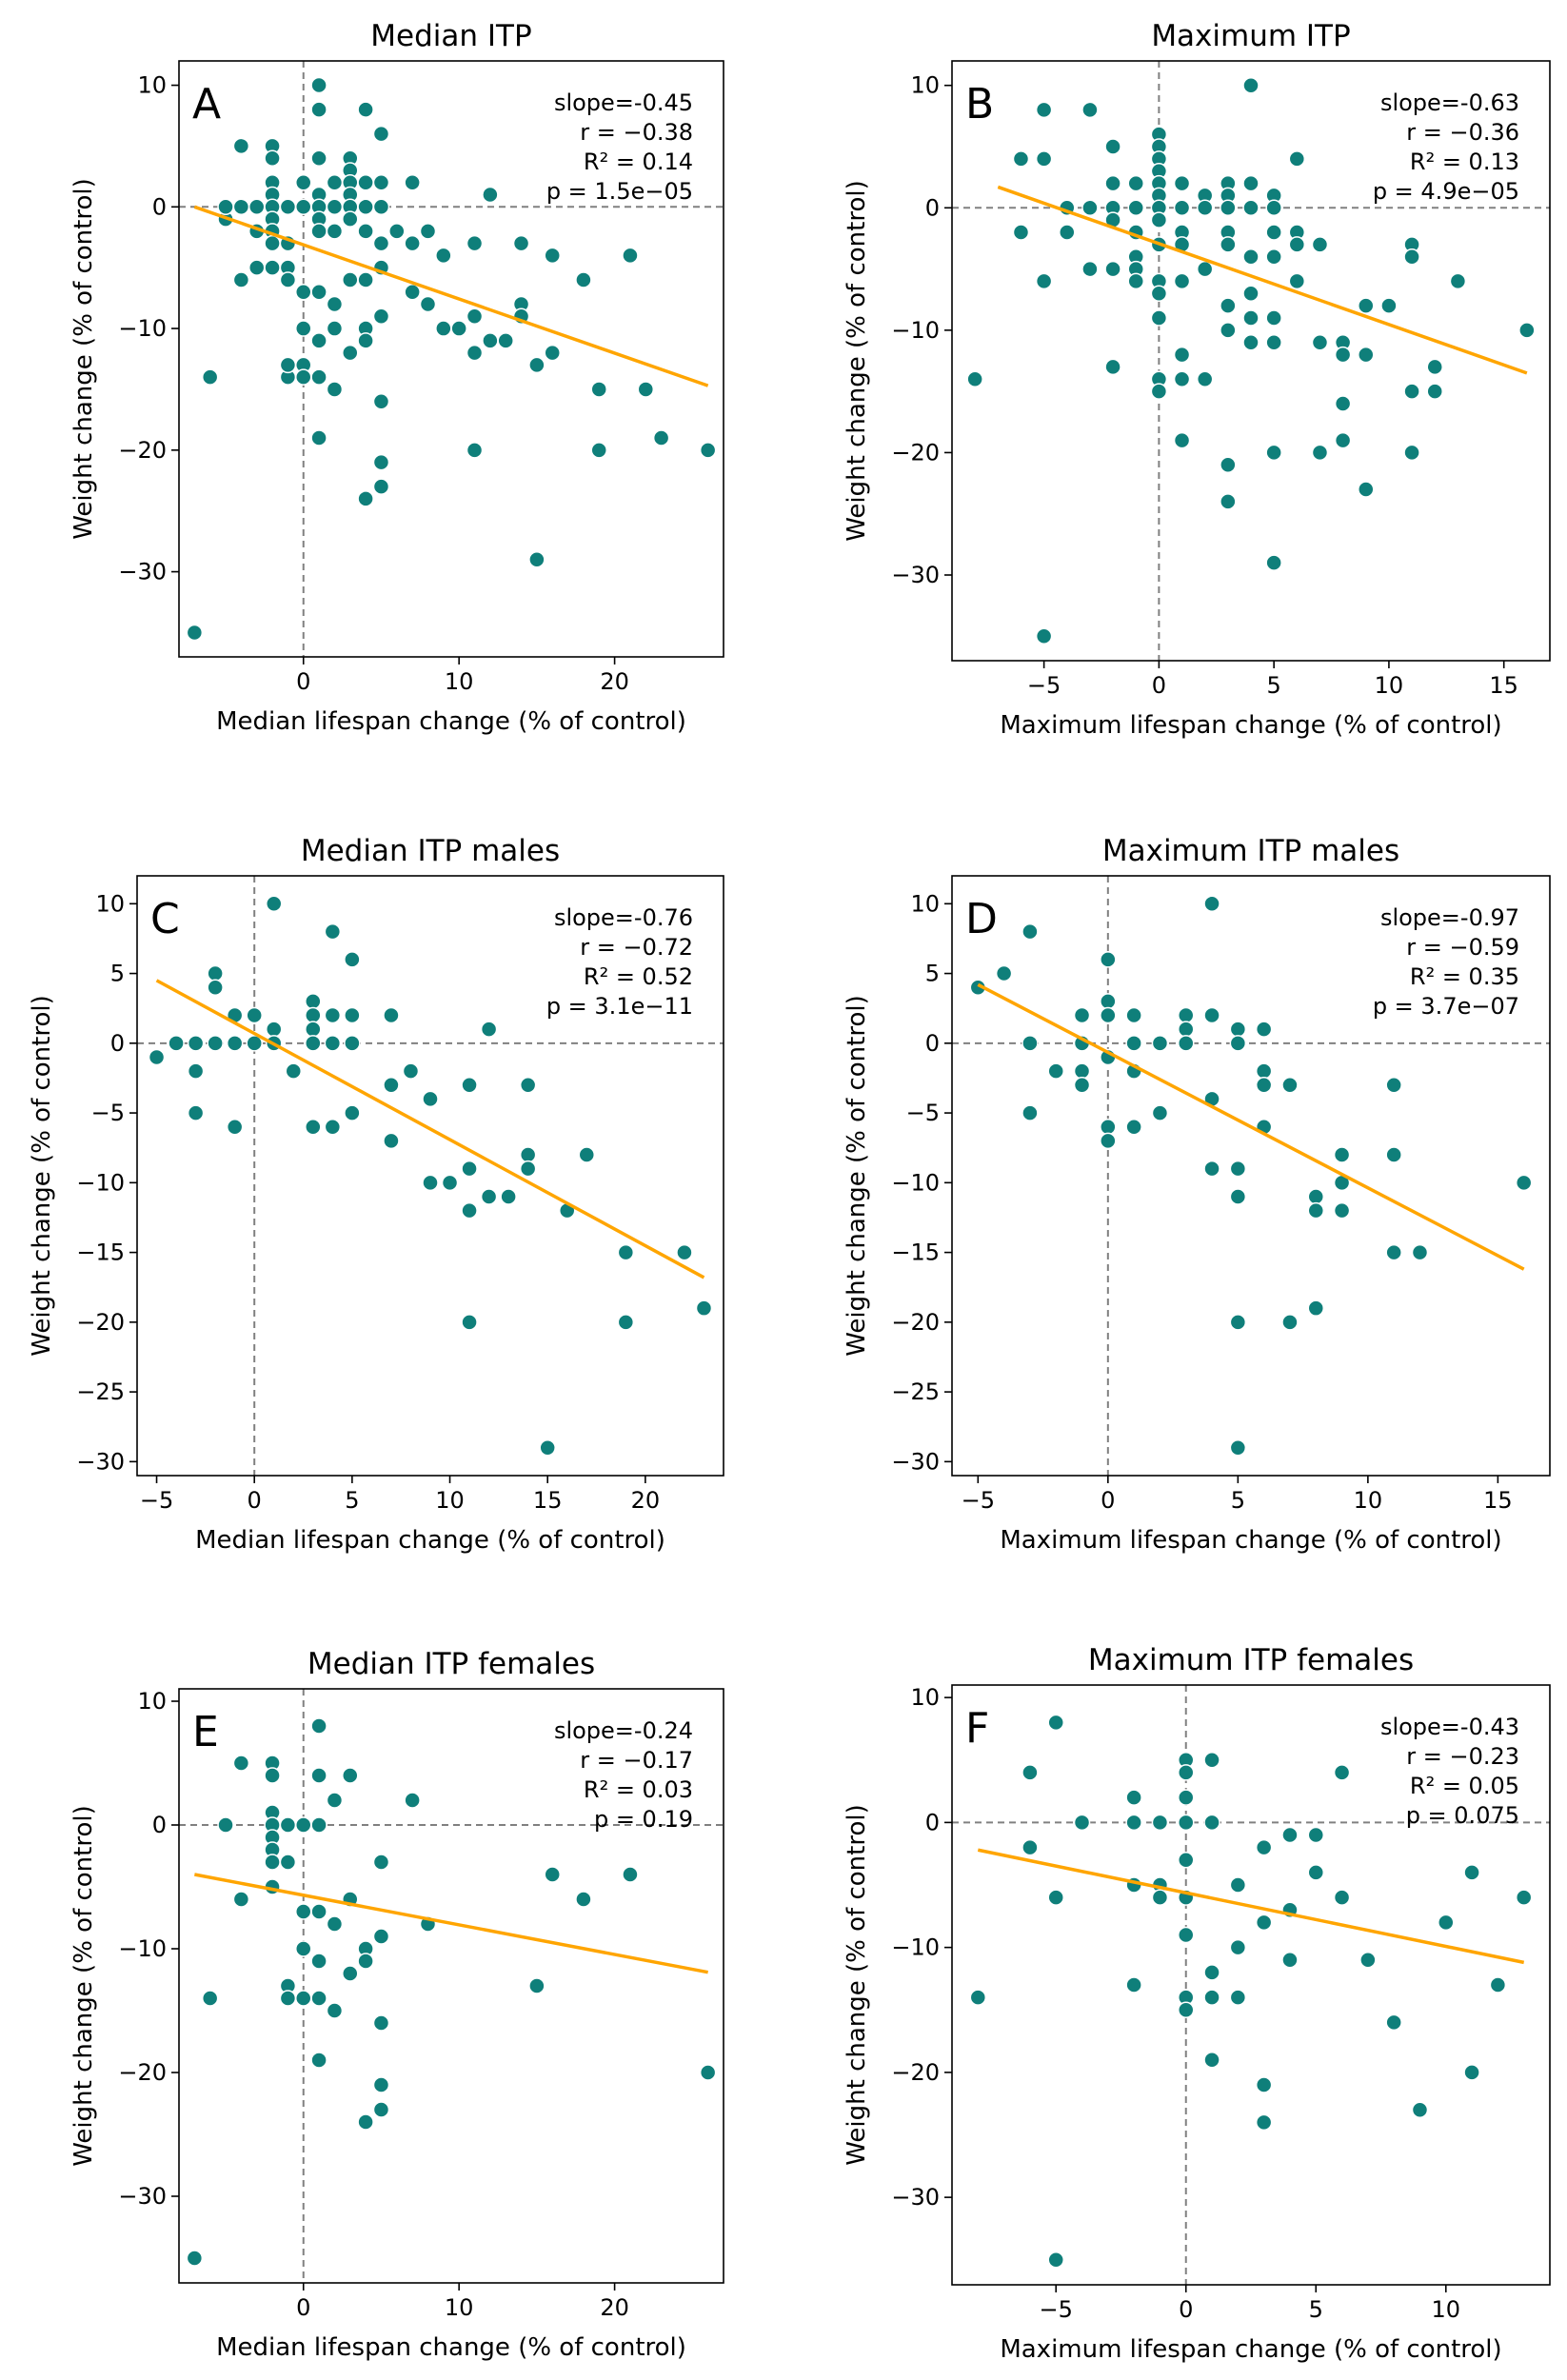  What do you see at coordinates (1159, 685) in the screenshot?
I see `x-tick-label: 0` at bounding box center [1159, 685].